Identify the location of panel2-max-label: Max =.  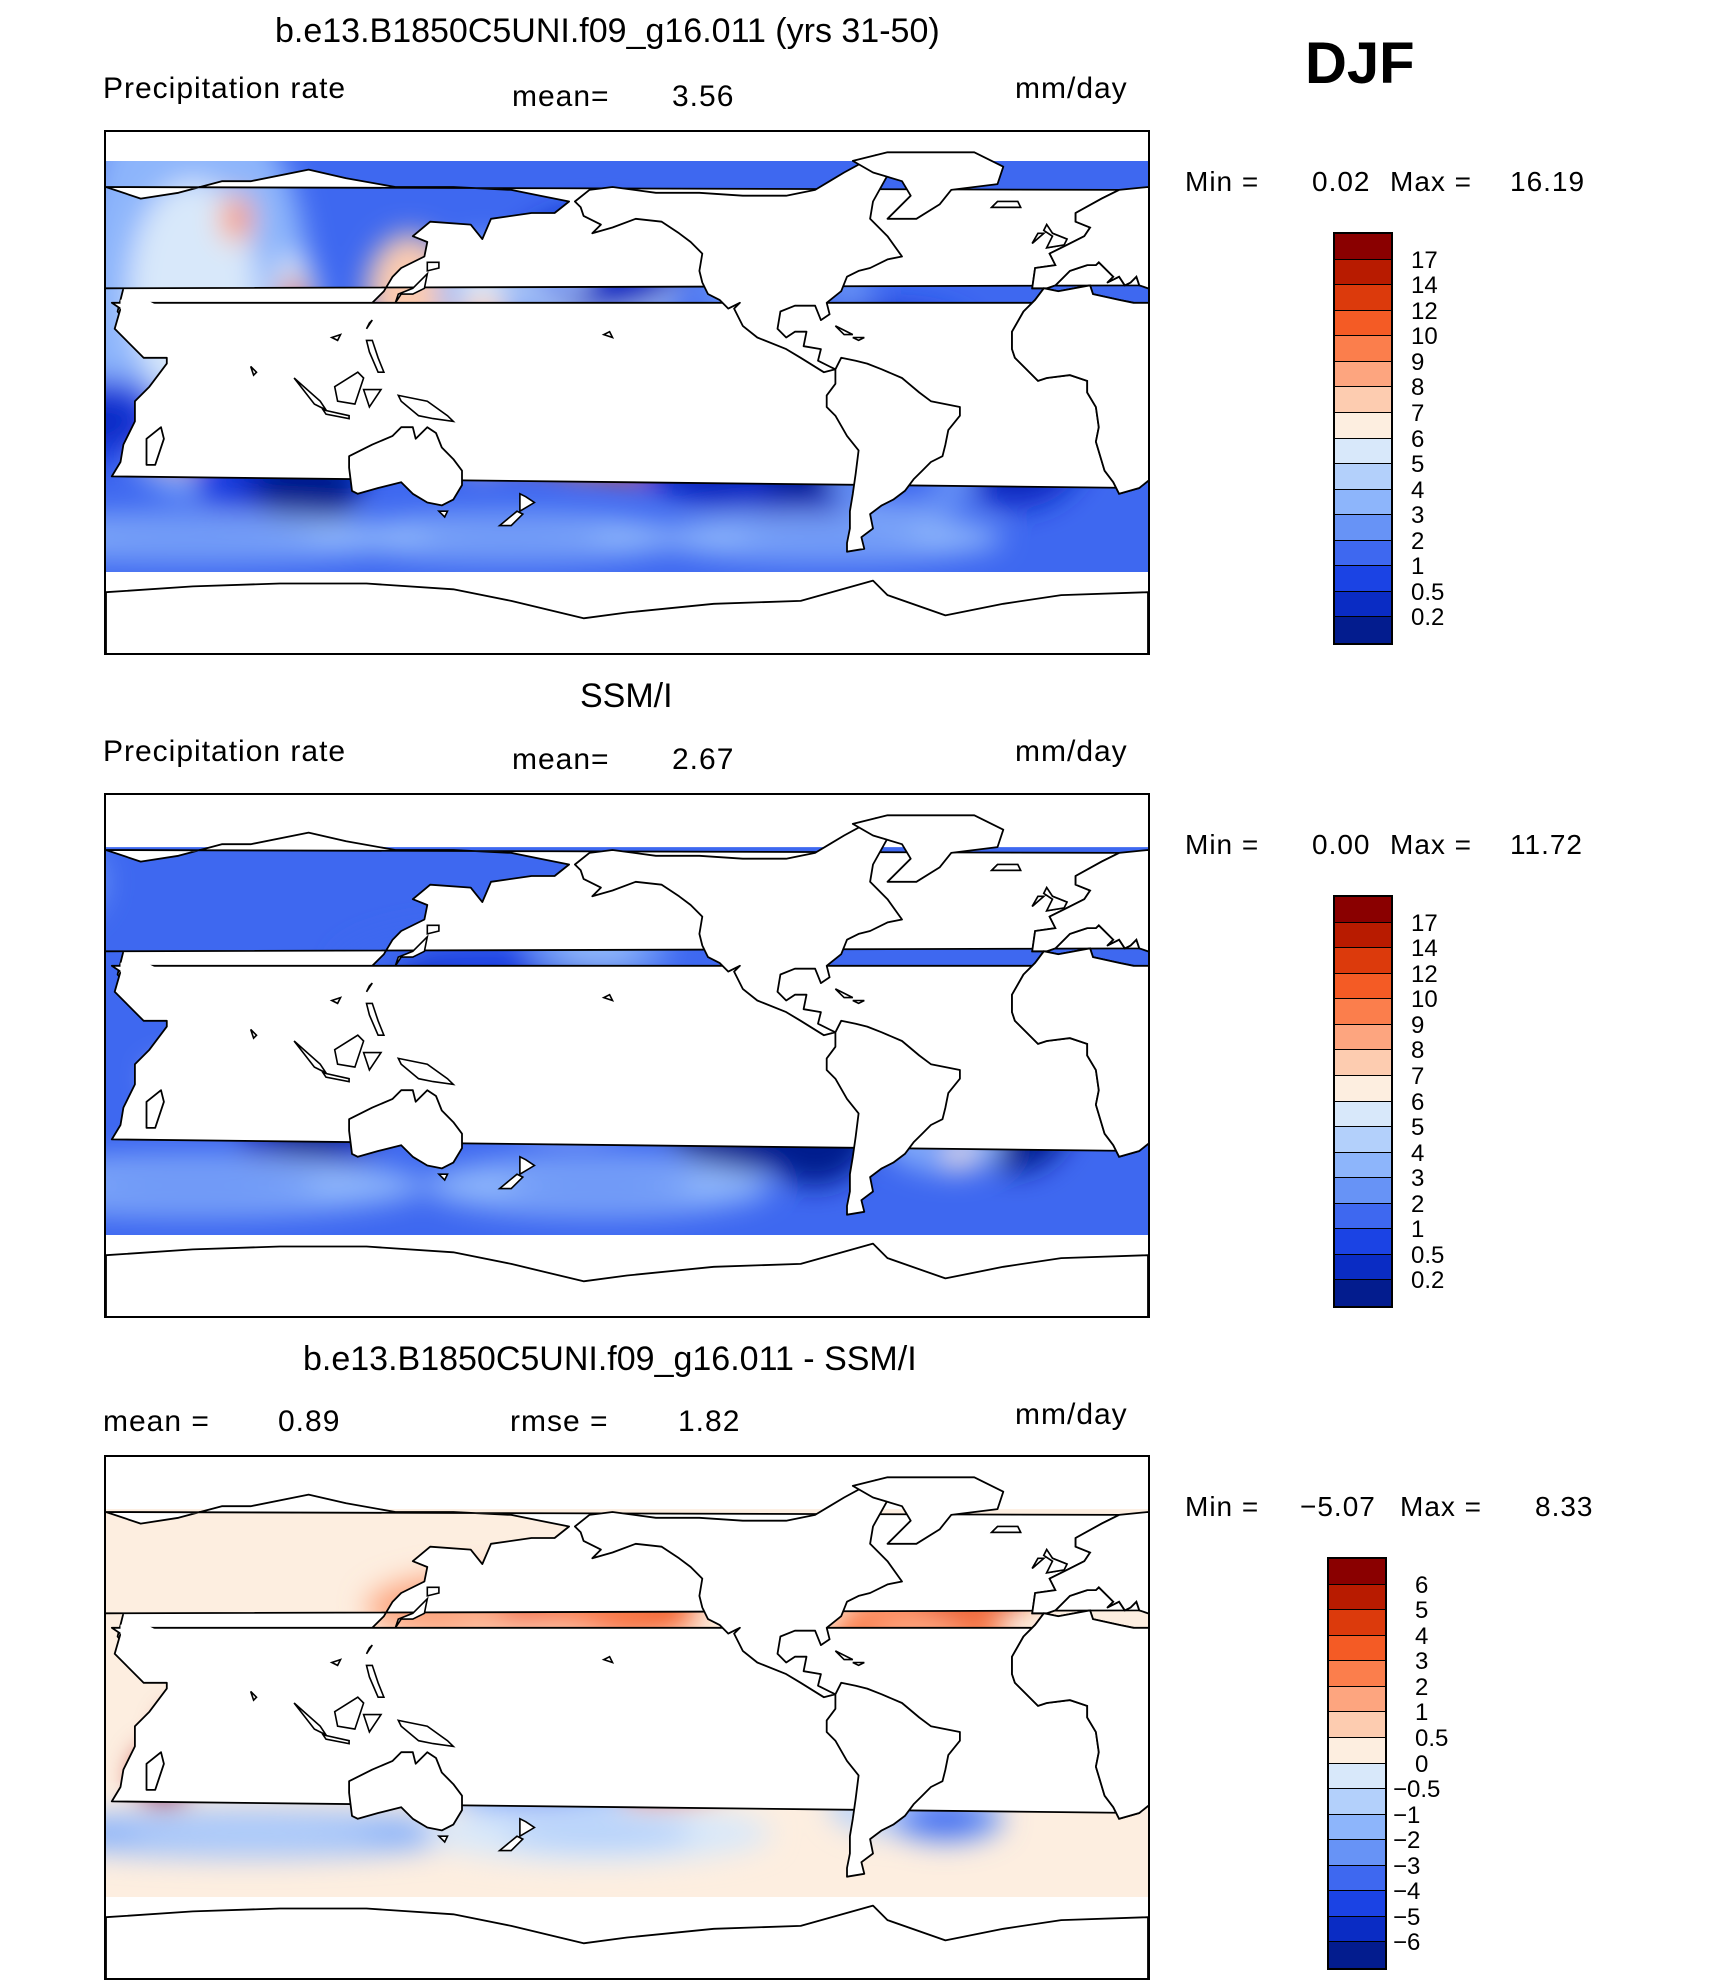
(1431, 844).